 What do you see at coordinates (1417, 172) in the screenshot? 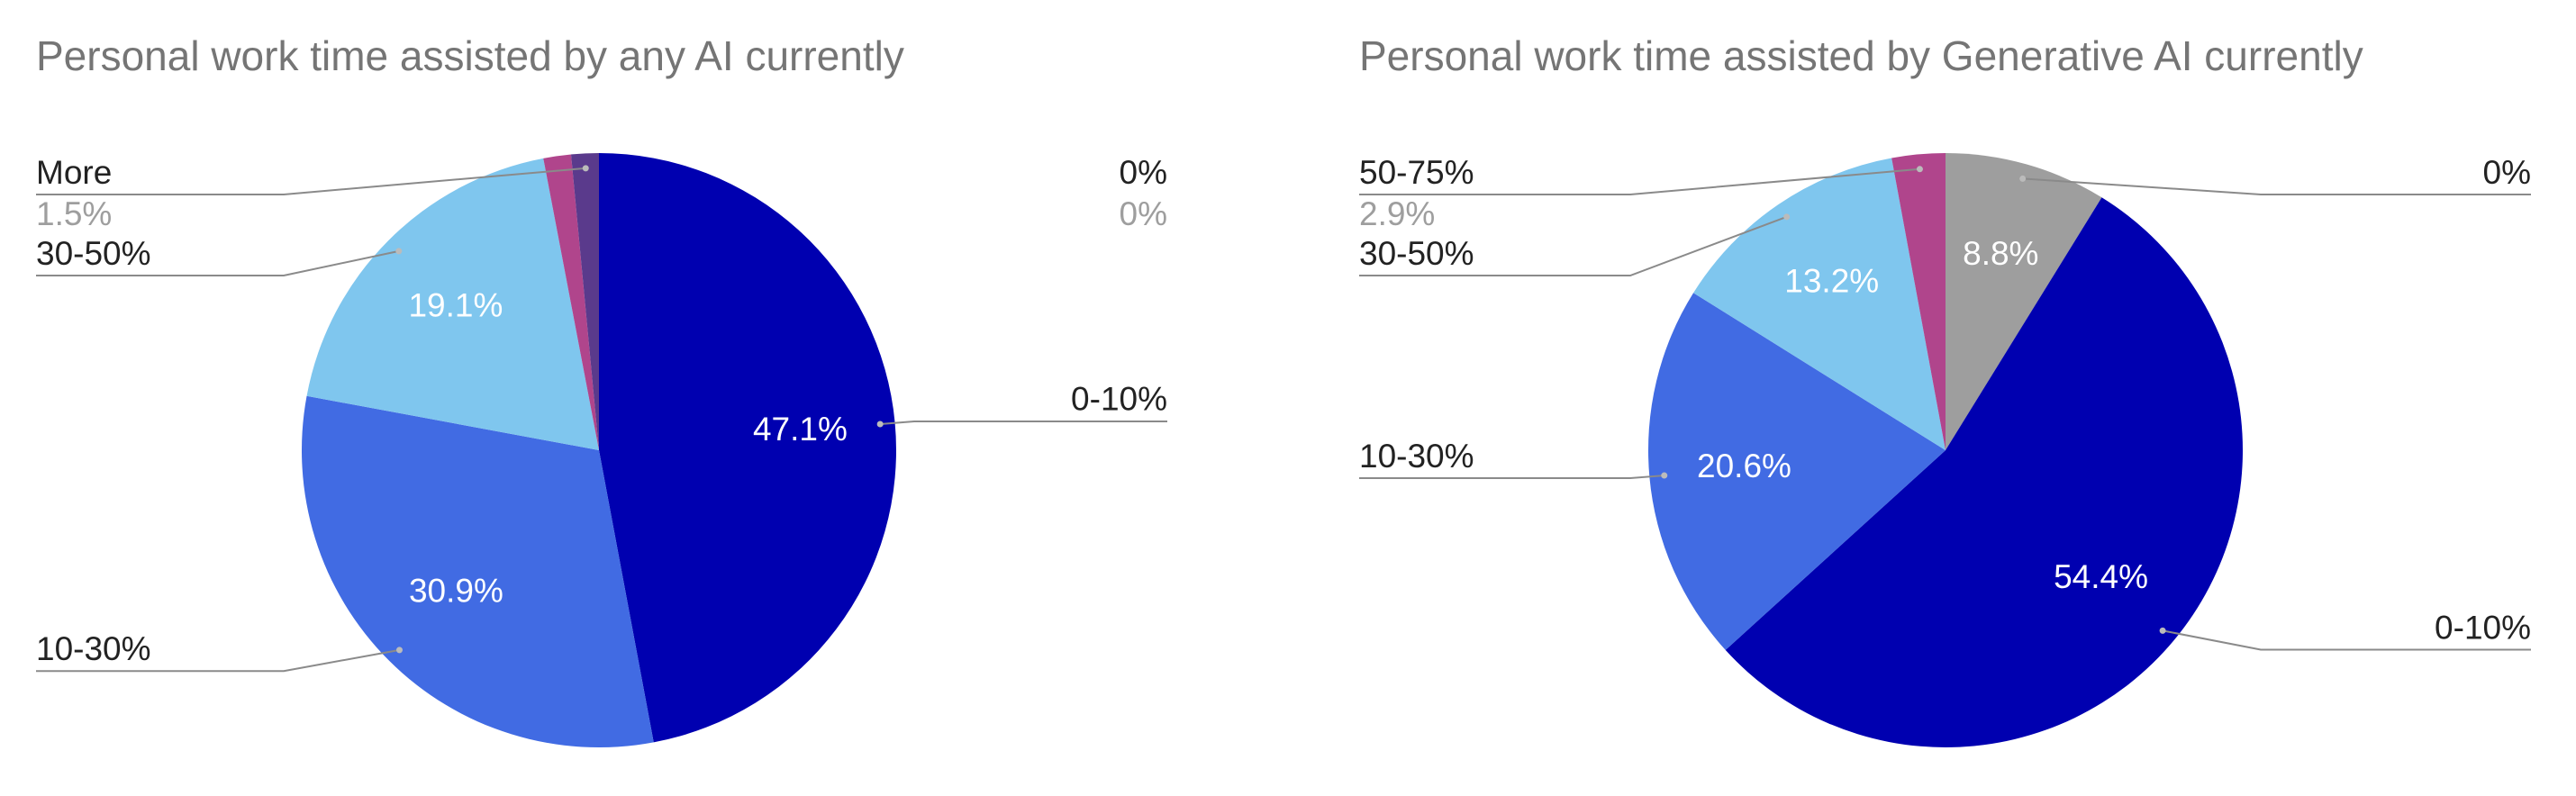
I see `category-label: 50-75%` at bounding box center [1417, 172].